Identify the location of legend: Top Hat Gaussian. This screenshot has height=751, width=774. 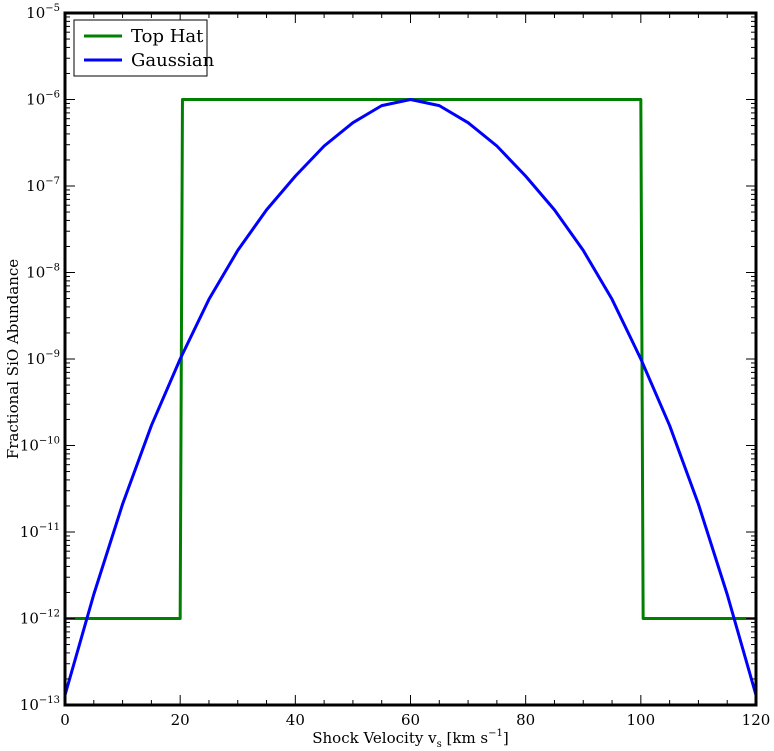
(144, 48).